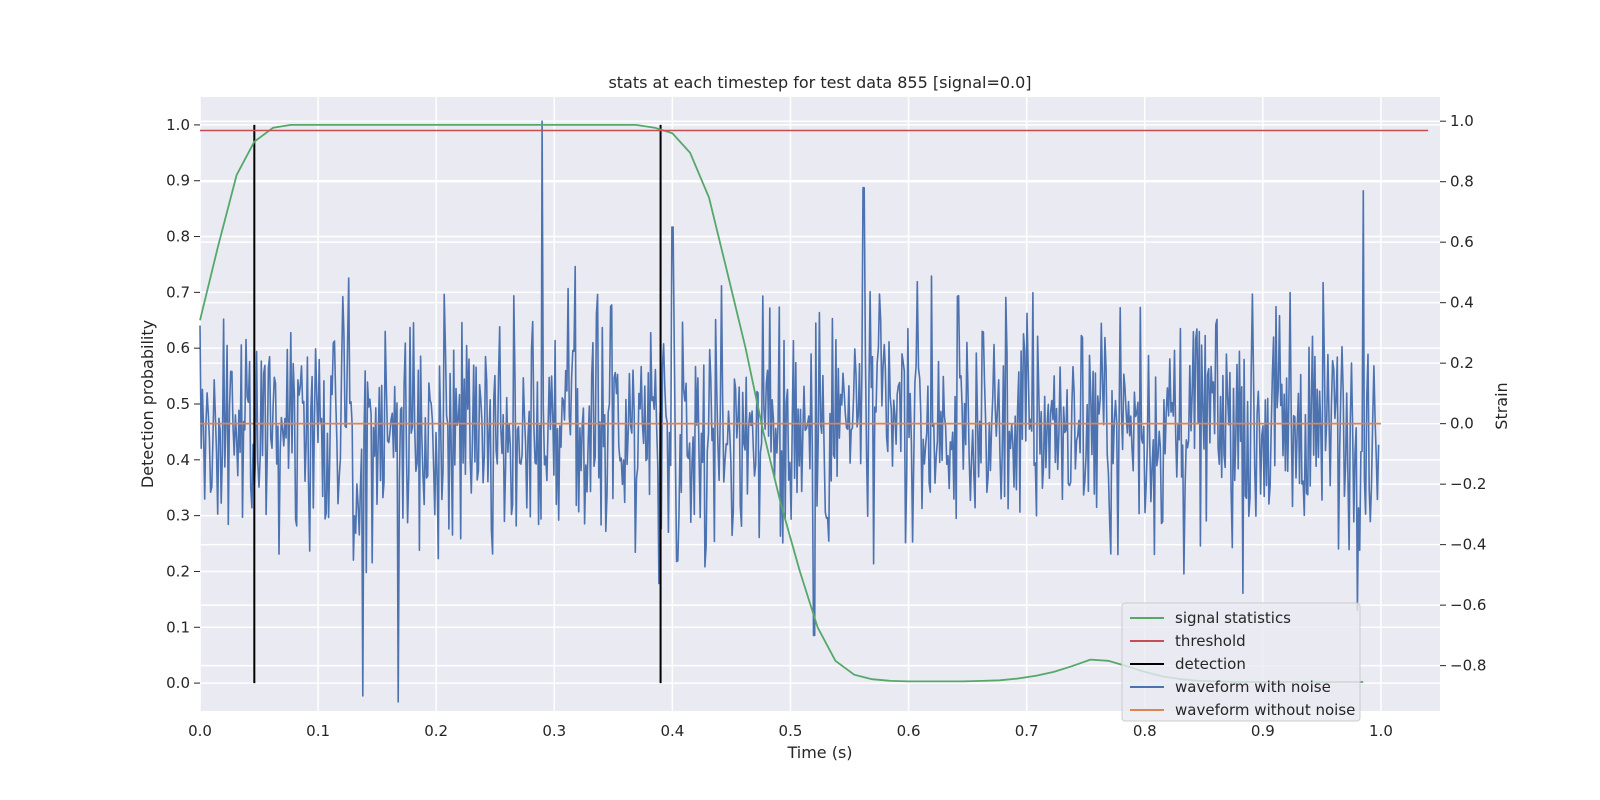  Describe the element at coordinates (1381, 731) in the screenshot. I see `x-tick-label: 1.0` at that location.